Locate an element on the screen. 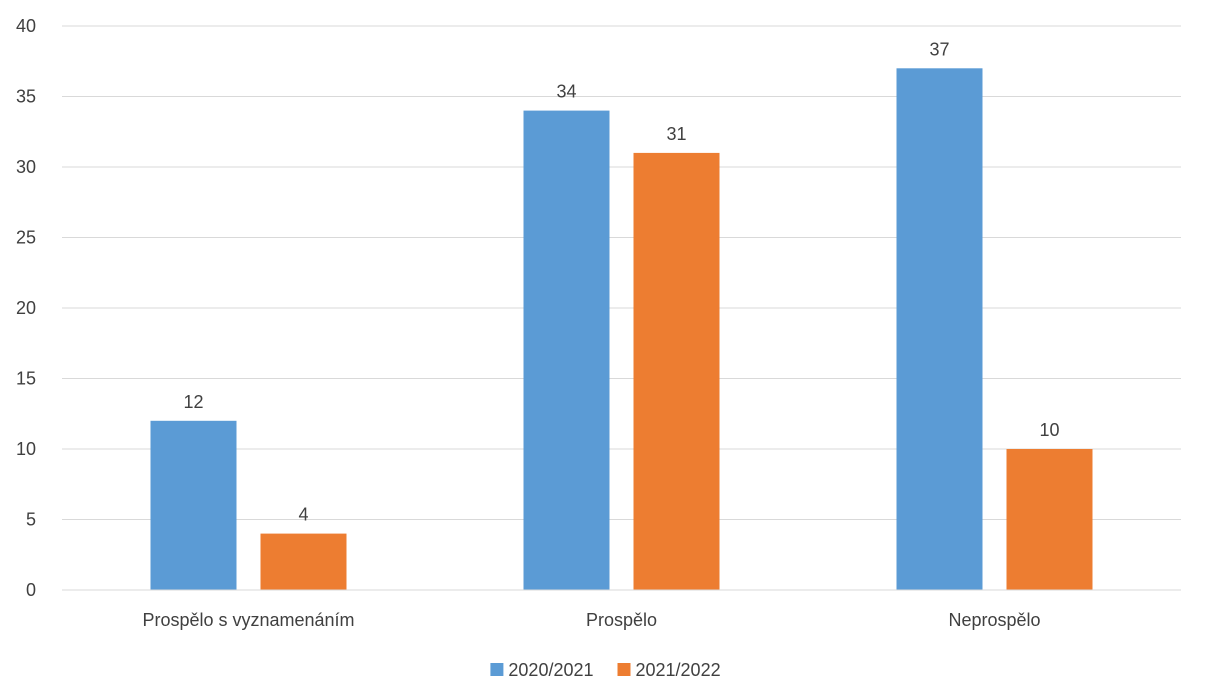 The width and height of the screenshot is (1211, 691). y-tick-label: 5 is located at coordinates (31, 520).